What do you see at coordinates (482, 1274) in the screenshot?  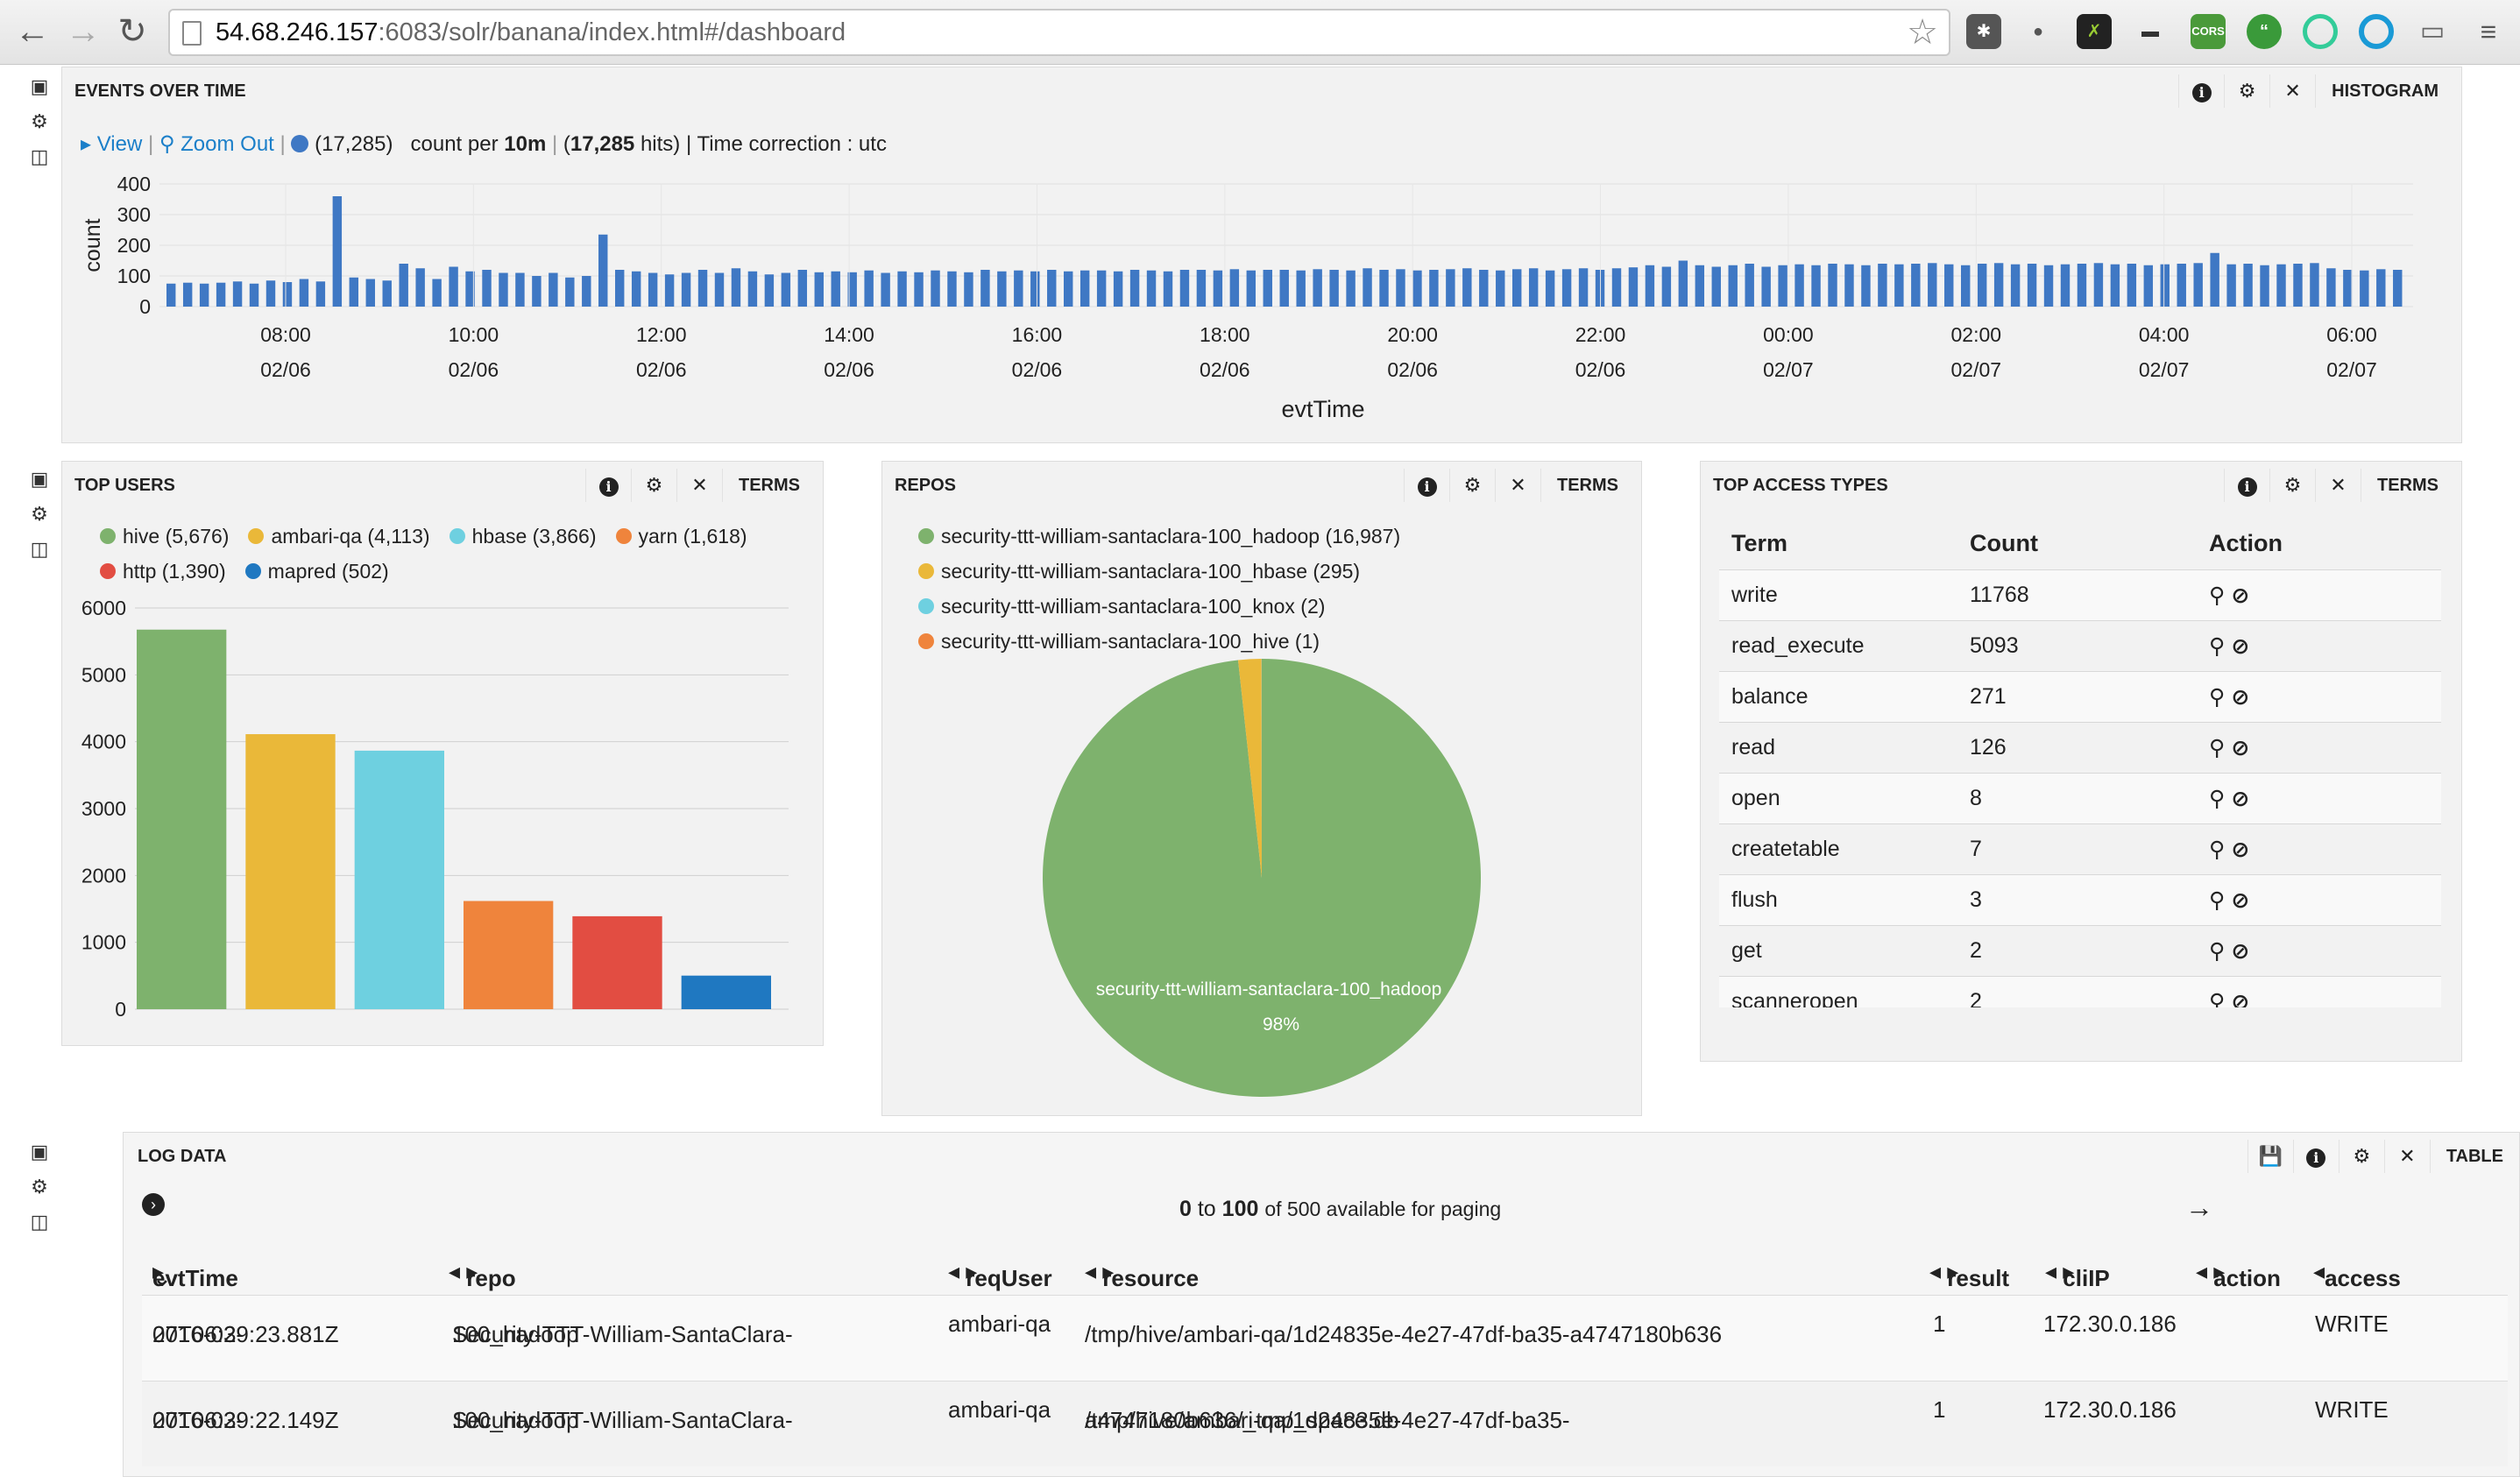 I see `column-header-repo: ◂ repo ▸` at bounding box center [482, 1274].